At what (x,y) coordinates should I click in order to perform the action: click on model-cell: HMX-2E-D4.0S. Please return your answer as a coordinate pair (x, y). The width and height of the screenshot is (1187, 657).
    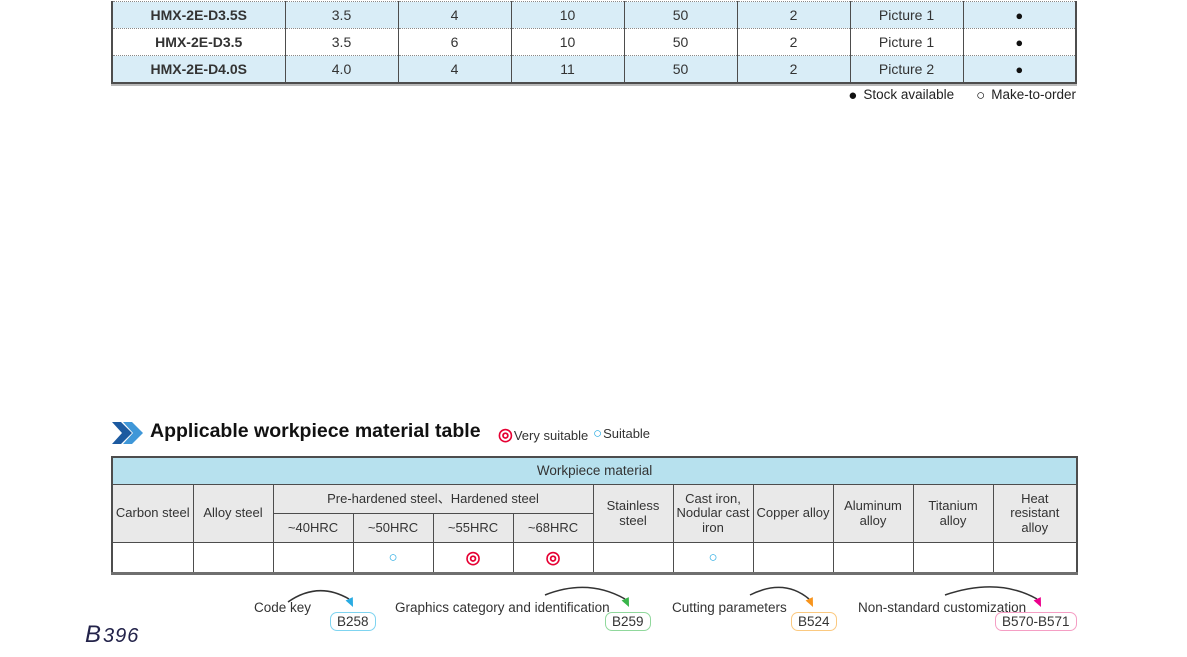
    Looking at the image, I should click on (198, 69).